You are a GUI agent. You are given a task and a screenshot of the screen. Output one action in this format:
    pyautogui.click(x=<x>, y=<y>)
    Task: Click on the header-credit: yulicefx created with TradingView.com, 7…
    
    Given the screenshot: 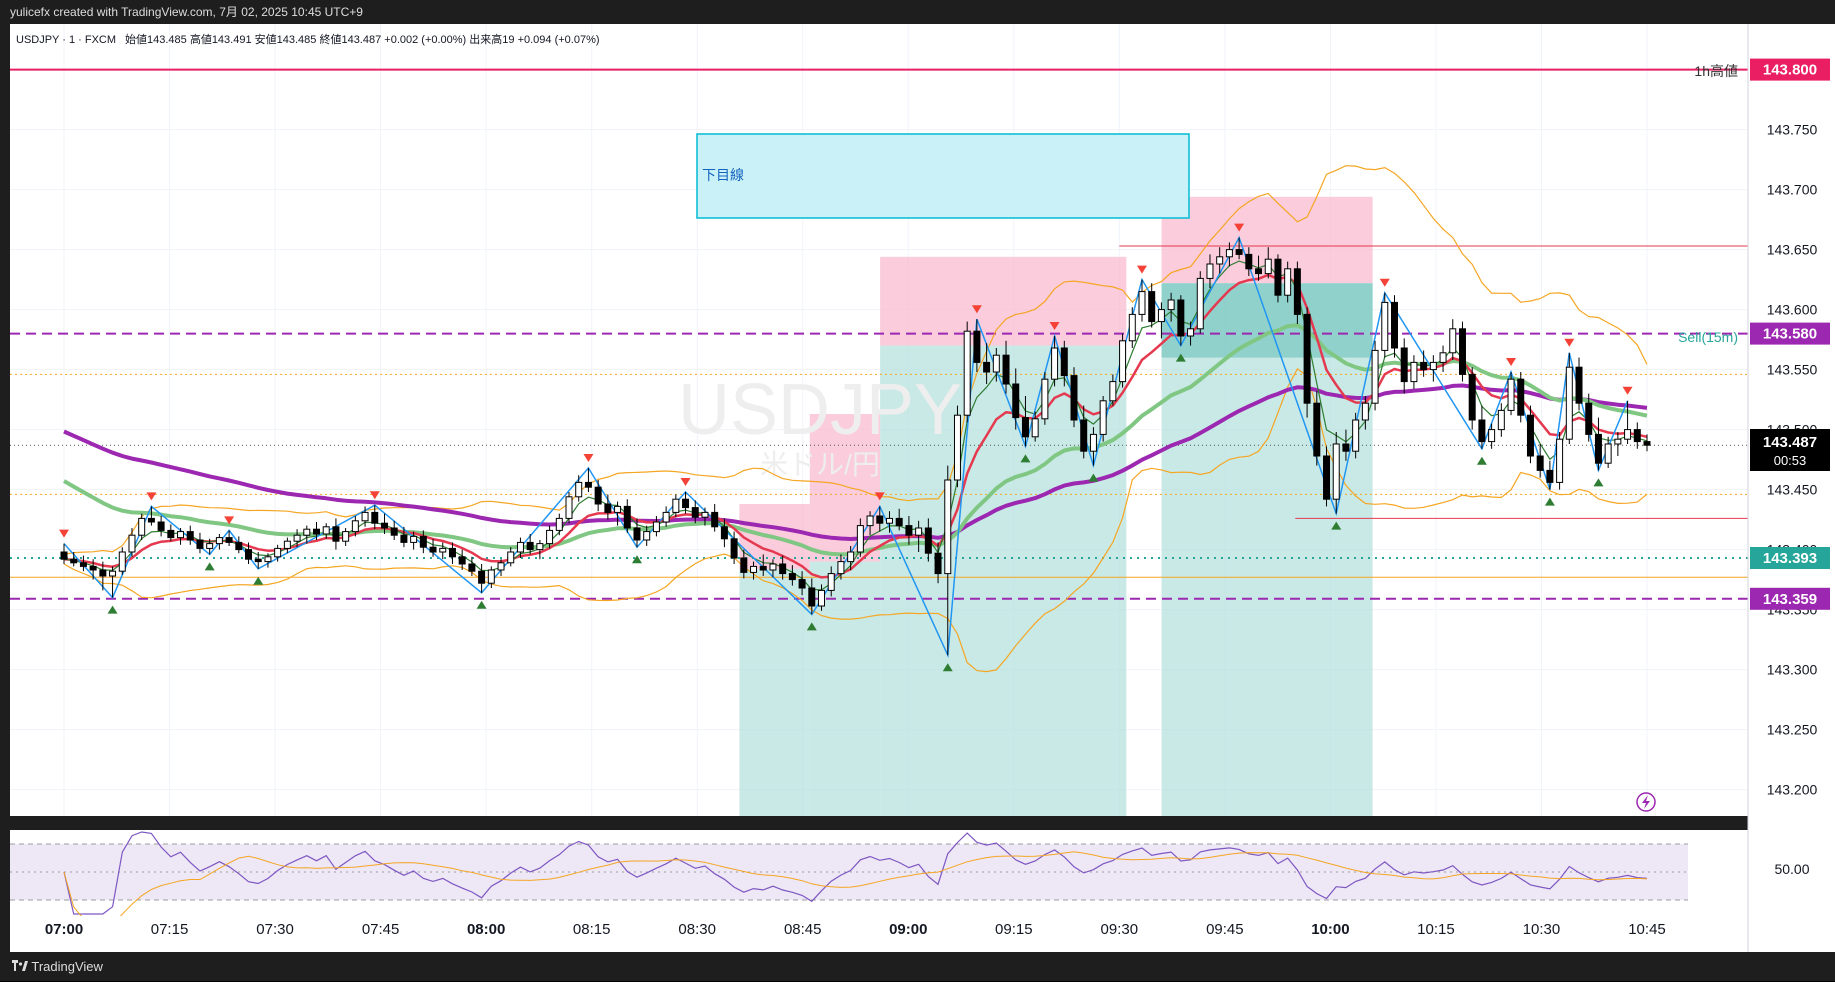 What is the action you would take?
    pyautogui.click(x=186, y=12)
    